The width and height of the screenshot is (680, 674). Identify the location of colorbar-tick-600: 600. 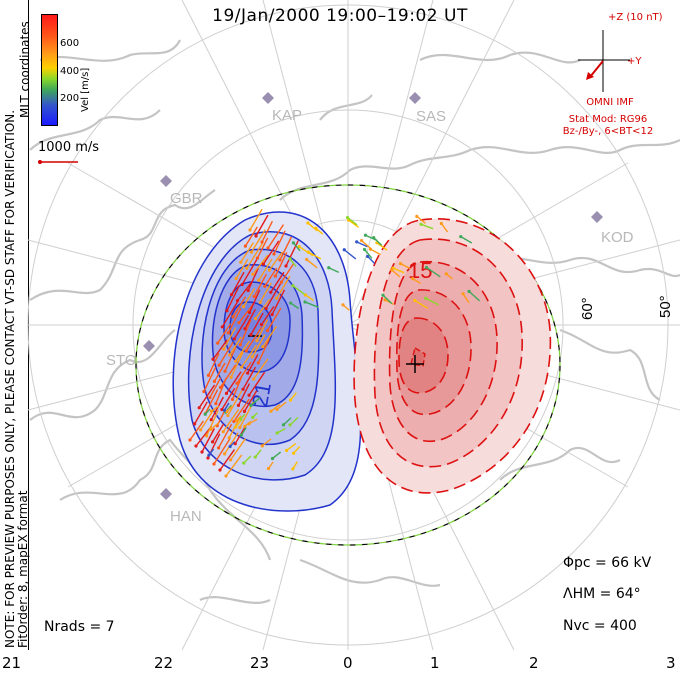
(70, 43).